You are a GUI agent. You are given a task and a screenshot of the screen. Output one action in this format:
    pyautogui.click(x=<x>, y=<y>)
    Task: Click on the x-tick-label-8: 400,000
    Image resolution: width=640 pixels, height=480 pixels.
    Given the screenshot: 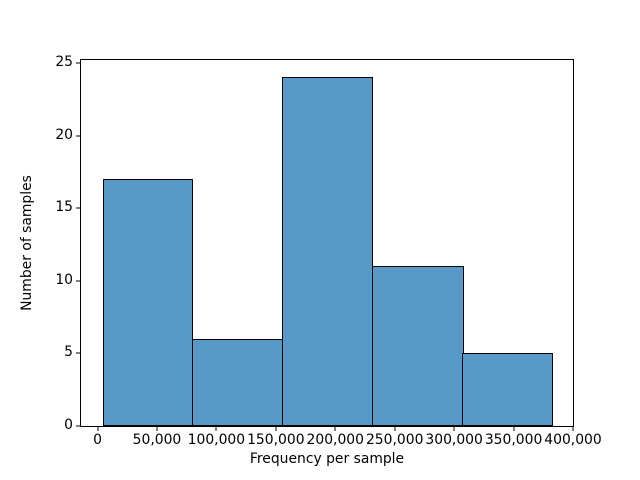 What is the action you would take?
    pyautogui.click(x=573, y=440)
    